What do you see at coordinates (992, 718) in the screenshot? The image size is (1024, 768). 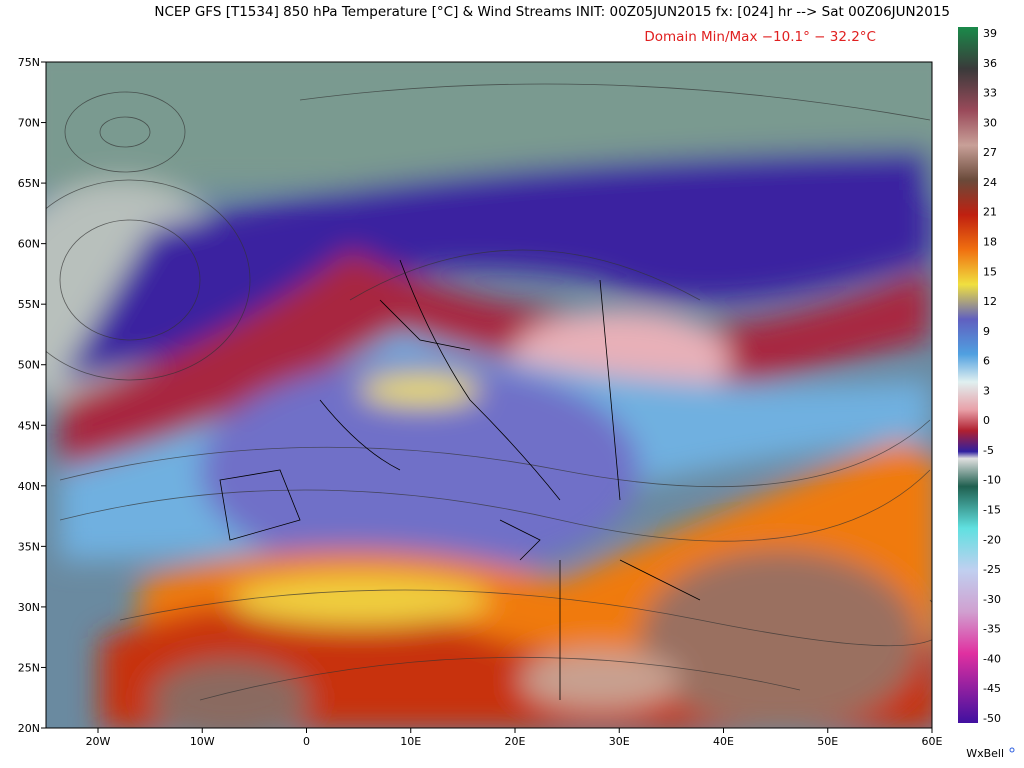 I see `colorbar-label: -50` at bounding box center [992, 718].